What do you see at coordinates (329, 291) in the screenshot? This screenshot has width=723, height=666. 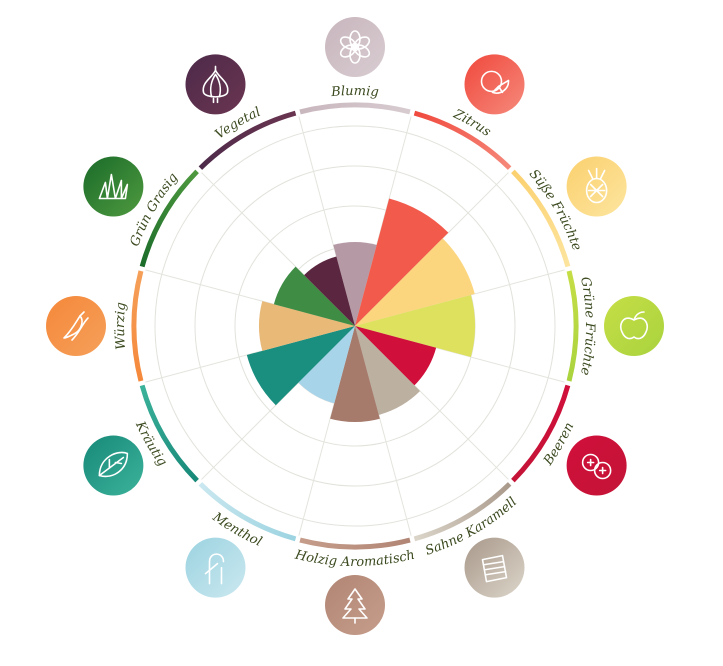 I see `bar-vegetal` at bounding box center [329, 291].